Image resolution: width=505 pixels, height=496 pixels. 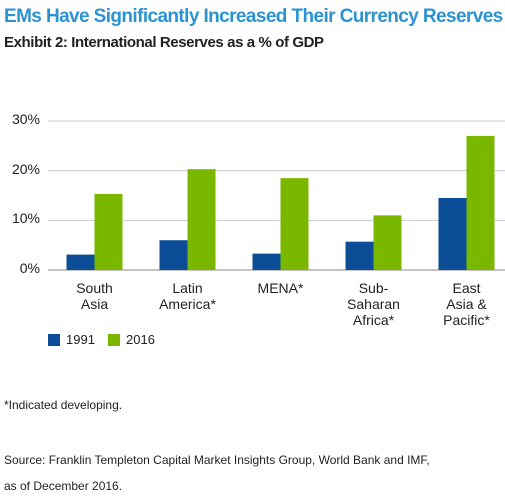 What do you see at coordinates (25, 218) in the screenshot?
I see `y-tick-label: 10%` at bounding box center [25, 218].